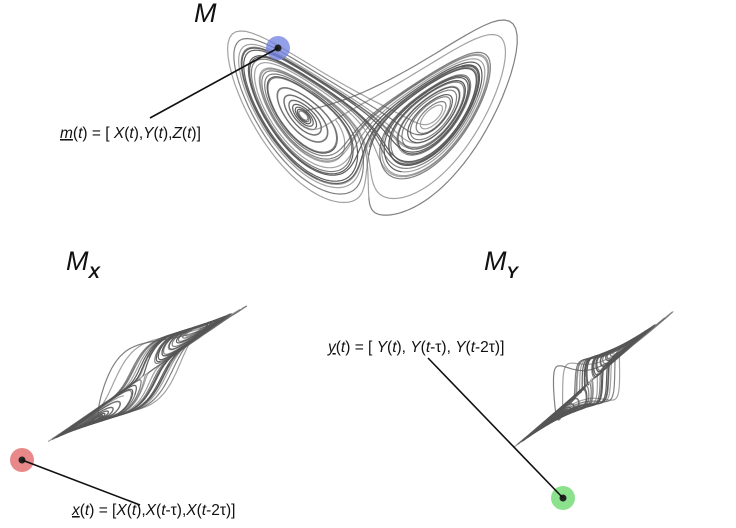  What do you see at coordinates (103, 510) in the screenshot?
I see `equation-x-token: ) = [` at bounding box center [103, 510].